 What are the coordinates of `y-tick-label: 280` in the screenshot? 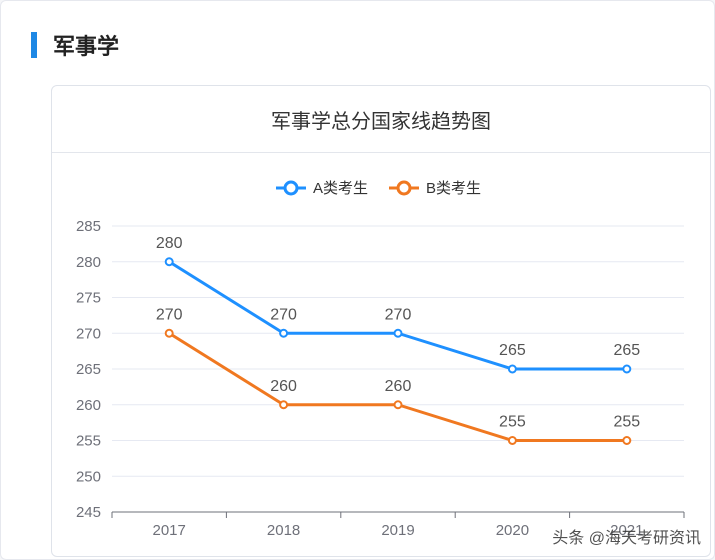 It's located at (88, 262).